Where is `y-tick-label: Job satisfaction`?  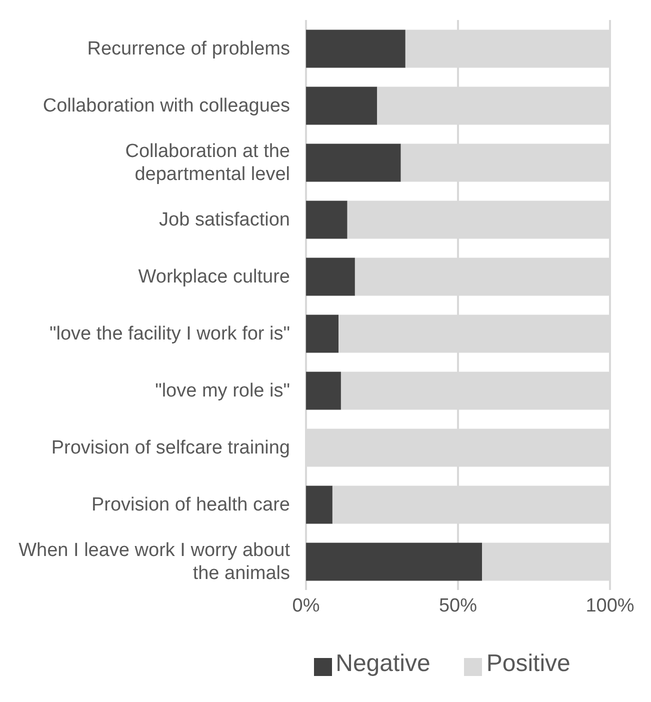
y-tick-label: Job satisfaction is located at coordinates (224, 219).